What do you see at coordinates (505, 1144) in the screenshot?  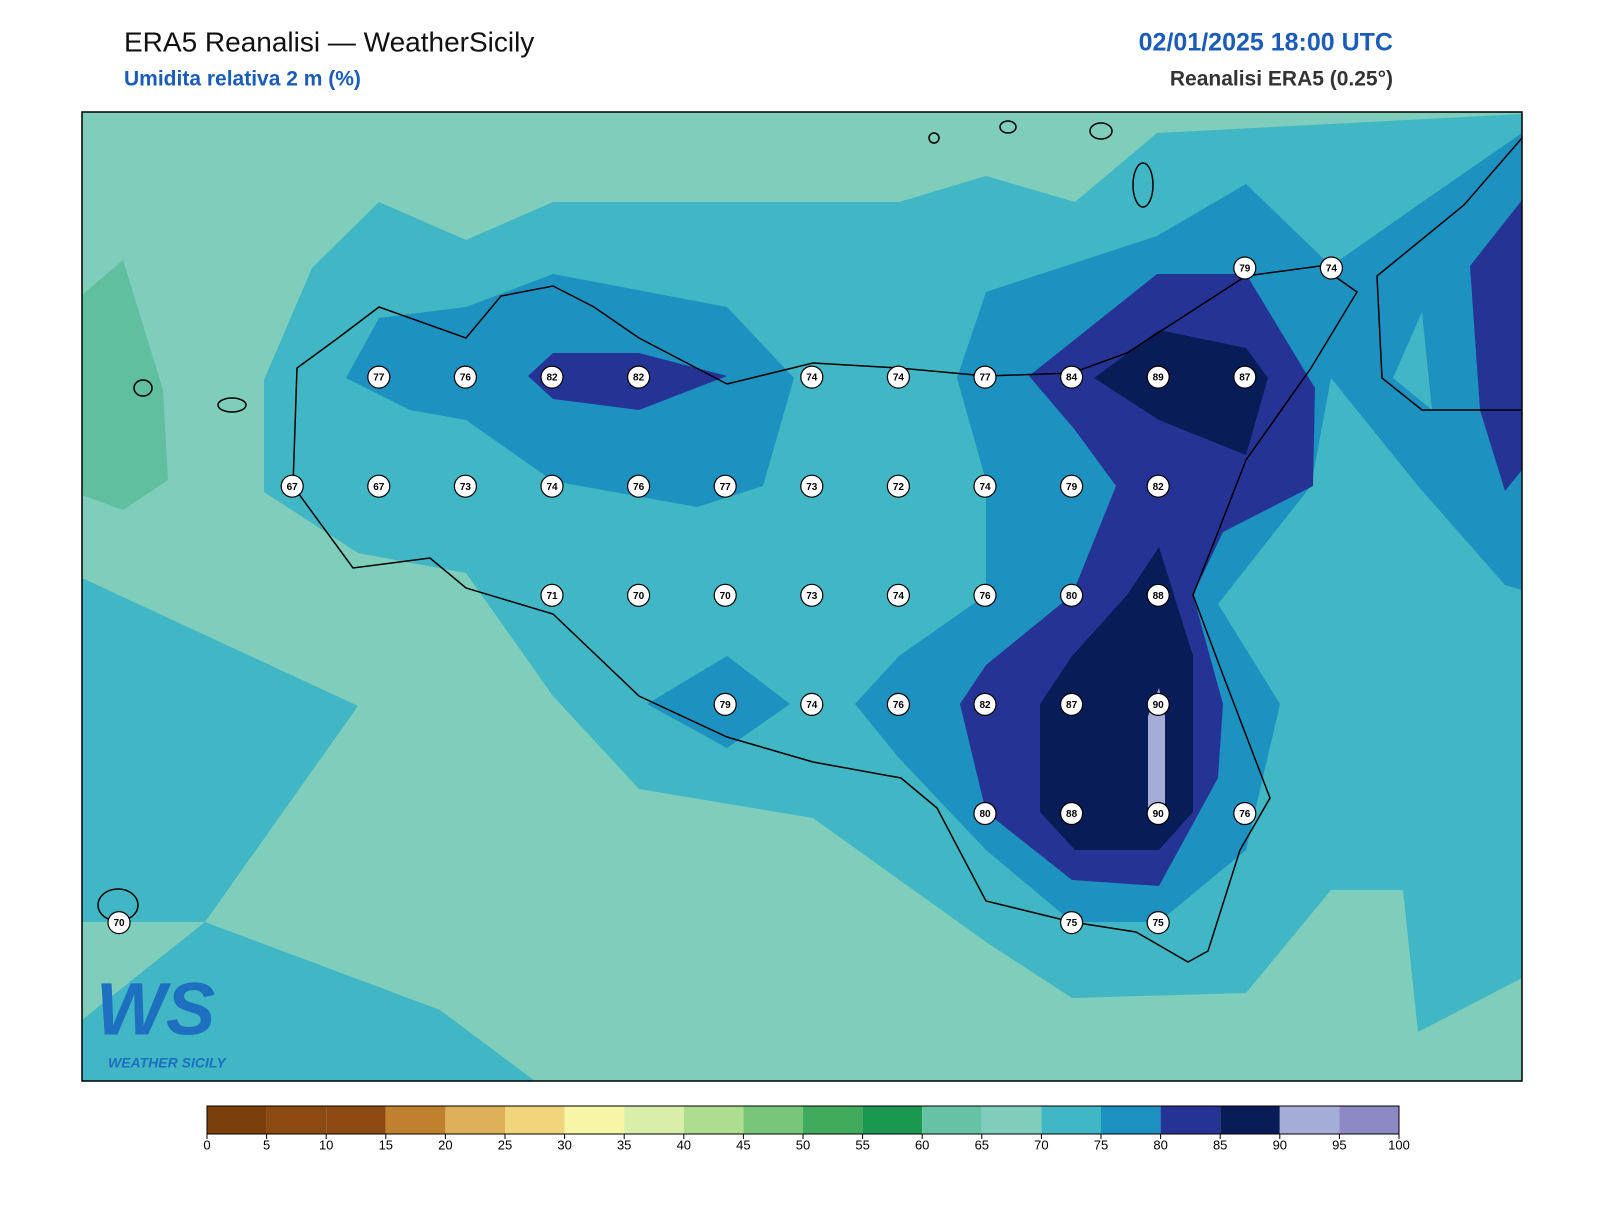 I see `colorbar-tick-label: 25` at bounding box center [505, 1144].